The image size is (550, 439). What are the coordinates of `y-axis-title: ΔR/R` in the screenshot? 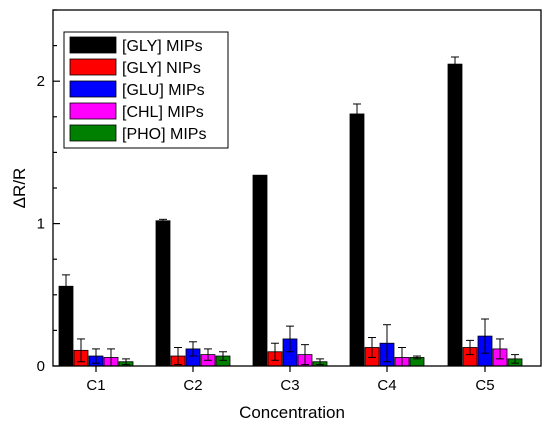 It's located at (19, 188).